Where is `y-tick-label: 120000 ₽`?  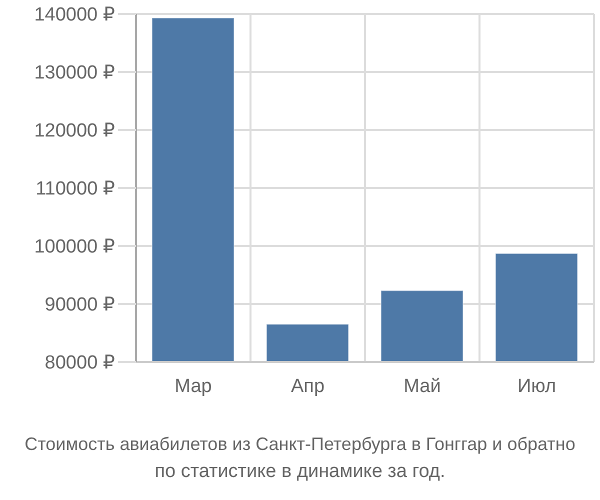
y-tick-label: 120000 ₽ is located at coordinates (74, 131).